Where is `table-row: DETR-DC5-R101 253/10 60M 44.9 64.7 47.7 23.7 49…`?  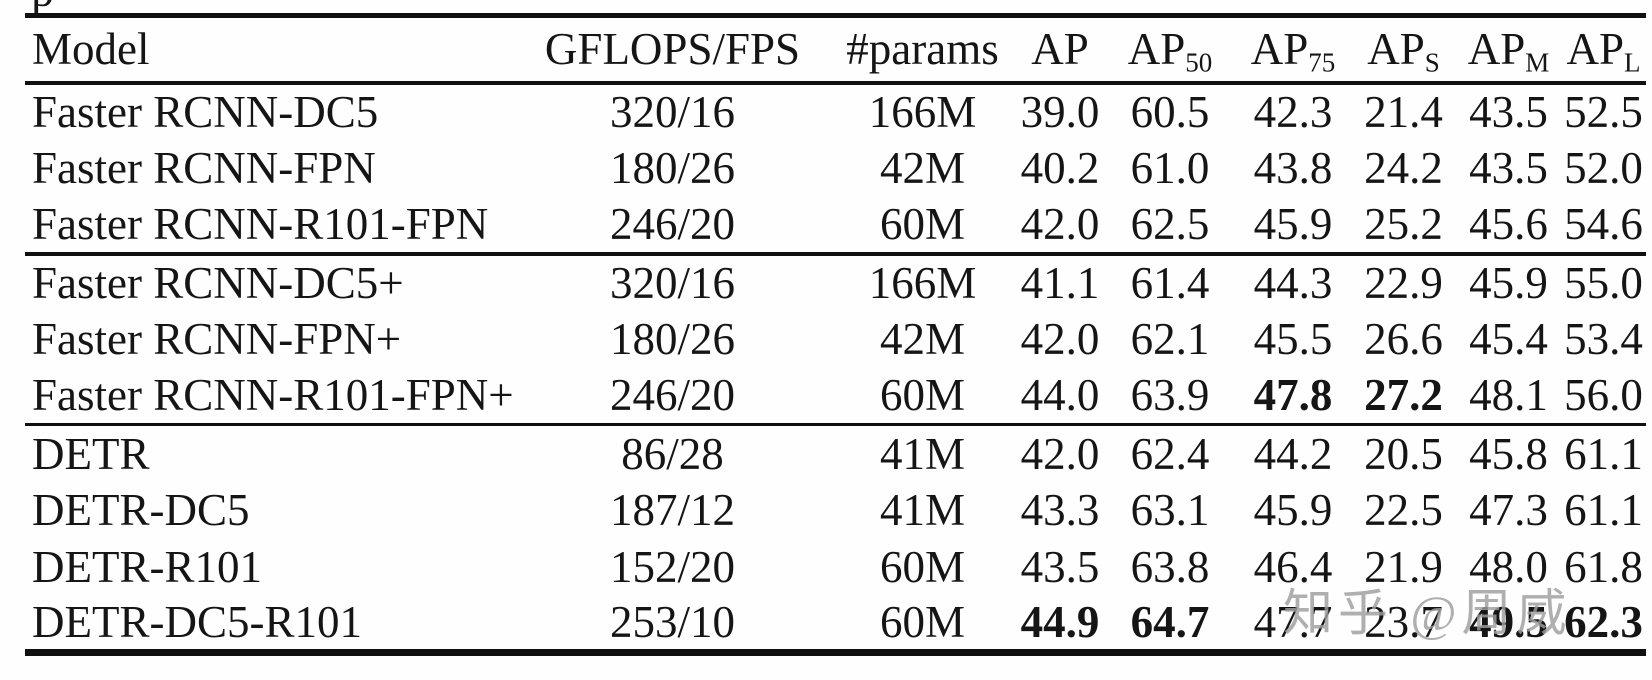 table-row: DETR-DC5-R101 253/10 60M 44.9 64.7 47.7 23.7 49… is located at coordinates (835, 624).